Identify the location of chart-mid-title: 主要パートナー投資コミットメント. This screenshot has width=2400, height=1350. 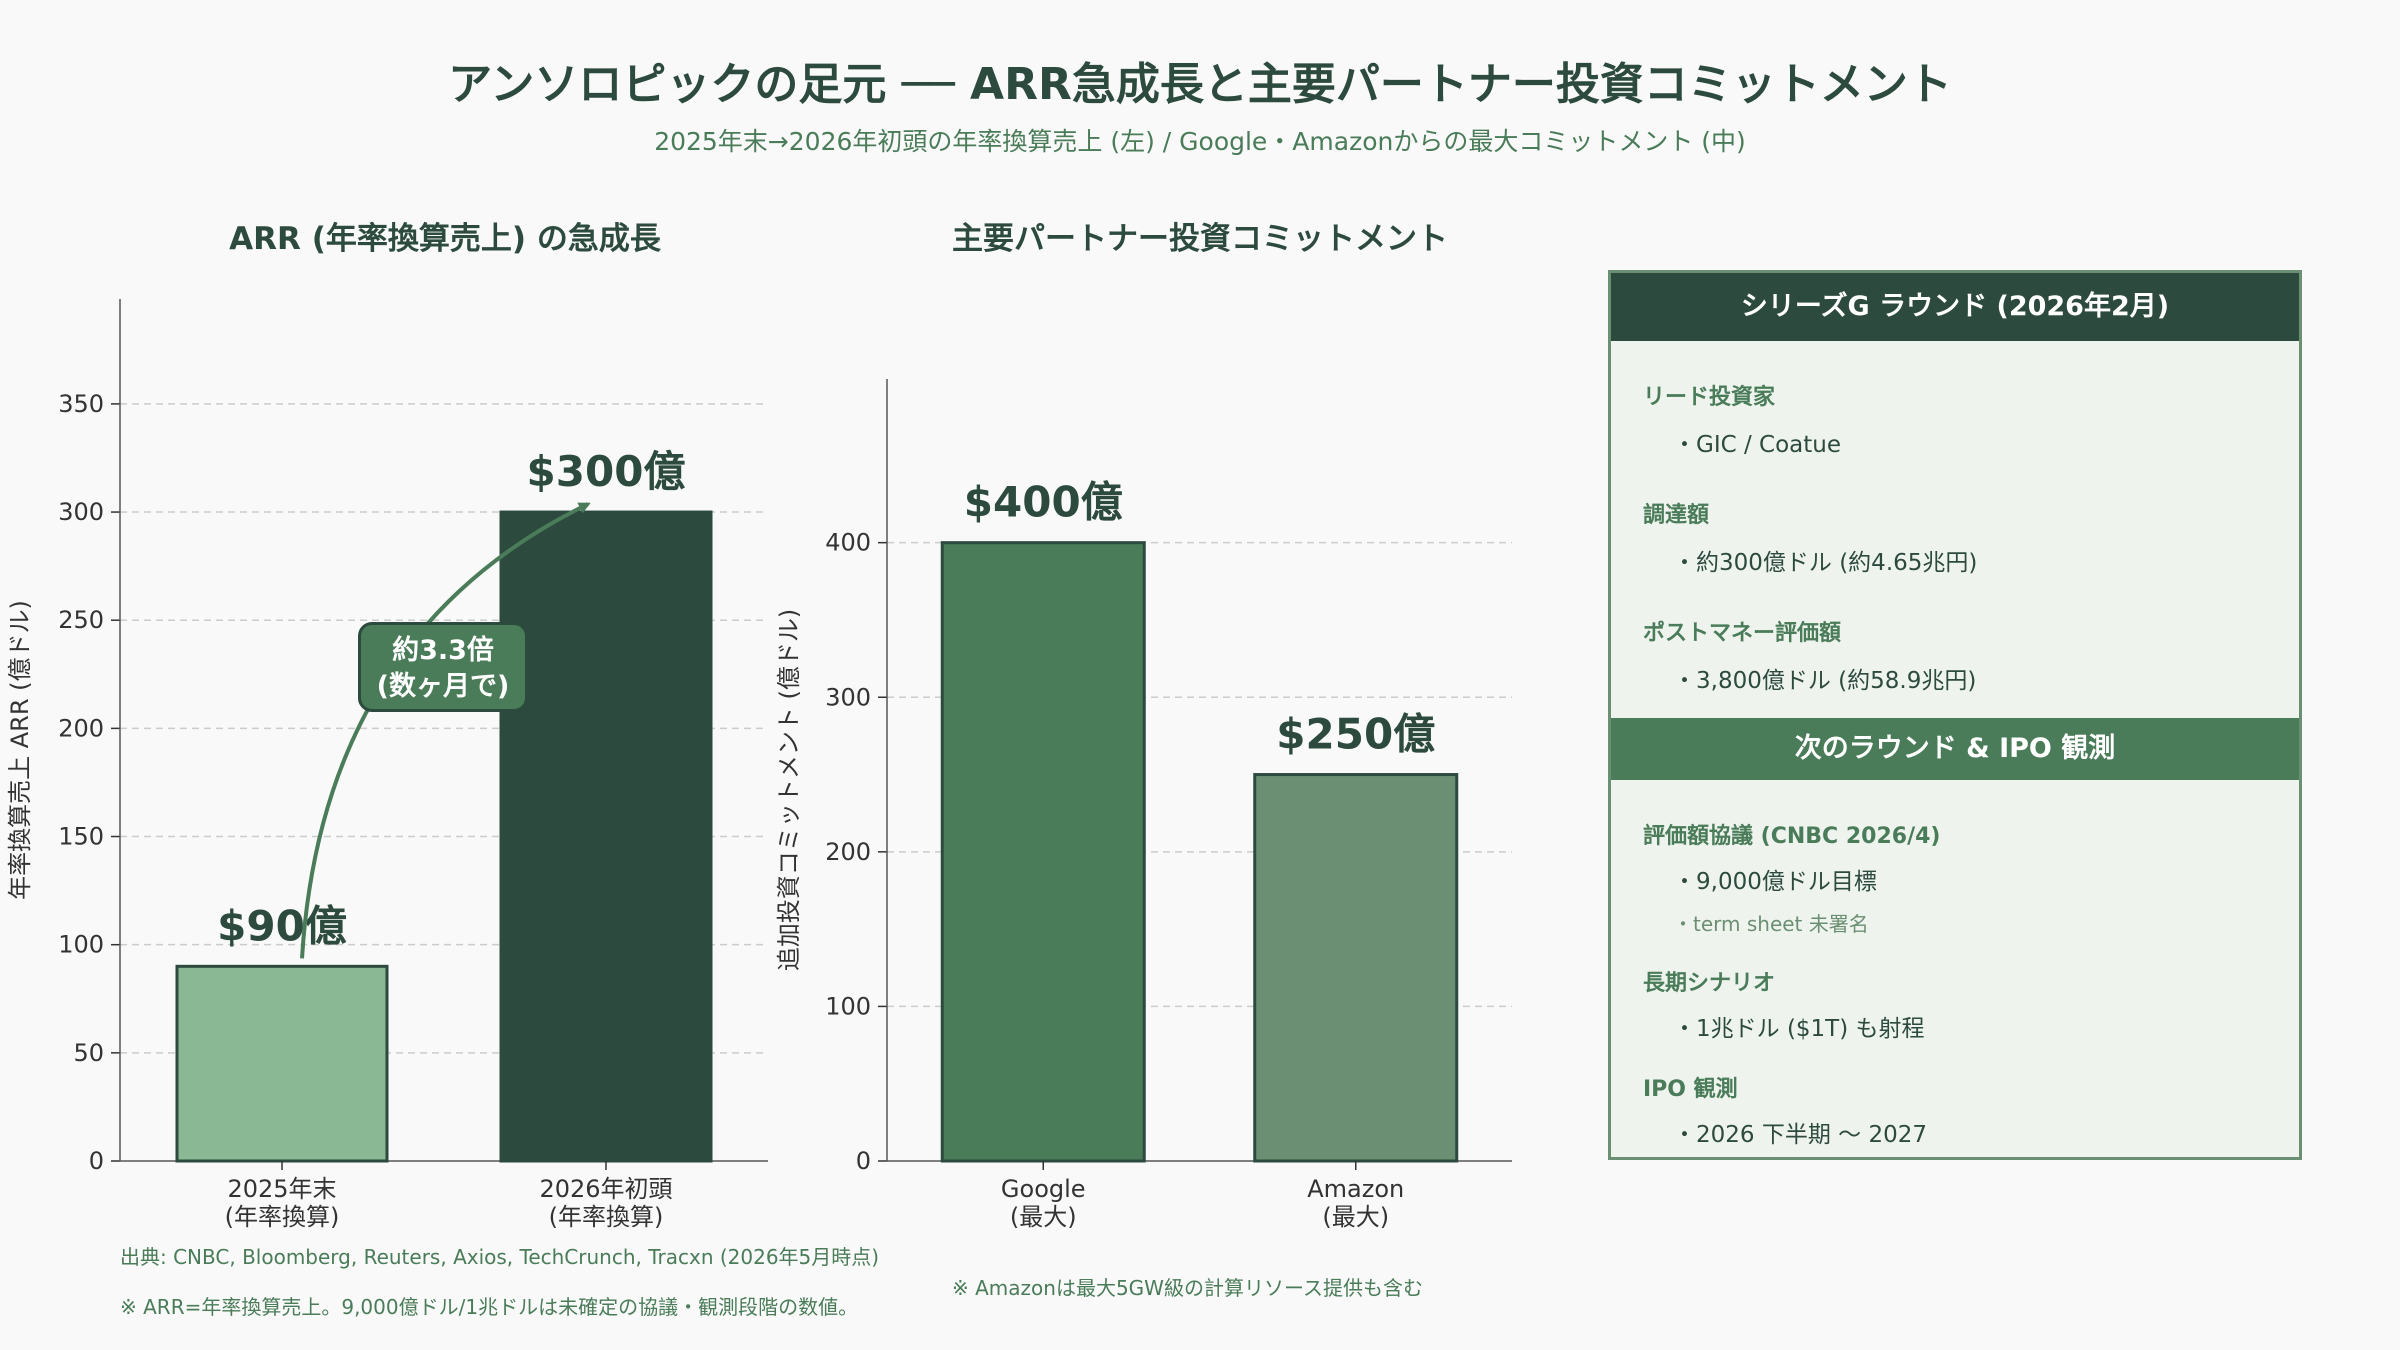
(1200, 239).